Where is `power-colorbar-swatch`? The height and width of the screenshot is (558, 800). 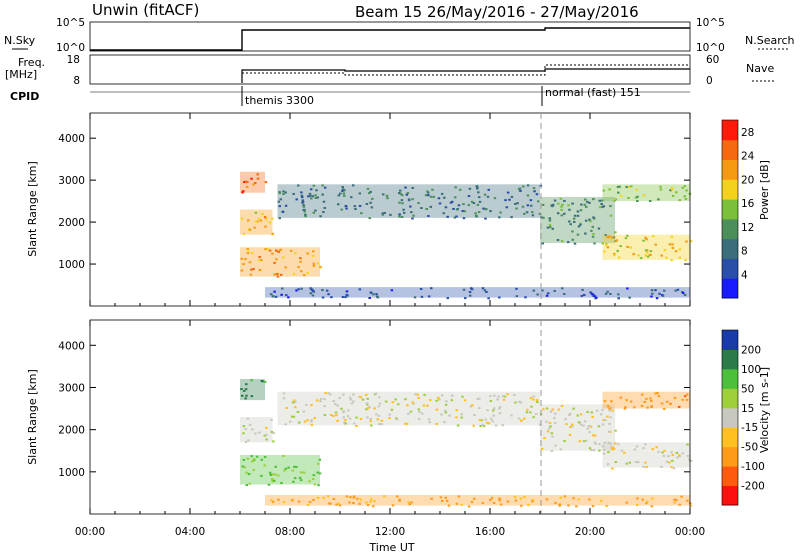 power-colorbar-swatch is located at coordinates (730, 150).